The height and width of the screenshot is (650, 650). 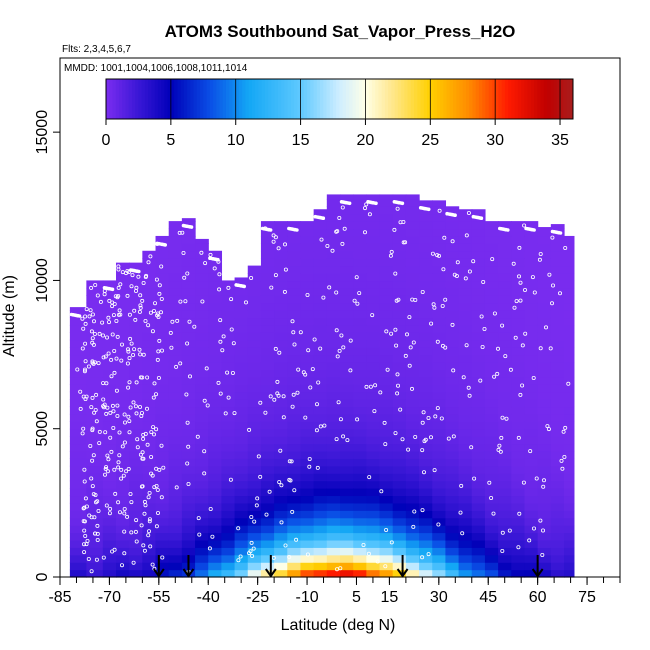 I want to click on x-tick-label: -70, so click(x=109, y=597).